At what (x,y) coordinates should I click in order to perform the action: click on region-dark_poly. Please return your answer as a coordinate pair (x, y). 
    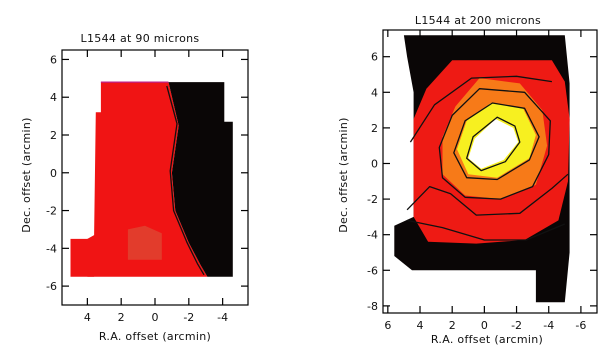
    Looking at the image, I should click on (200, 179).